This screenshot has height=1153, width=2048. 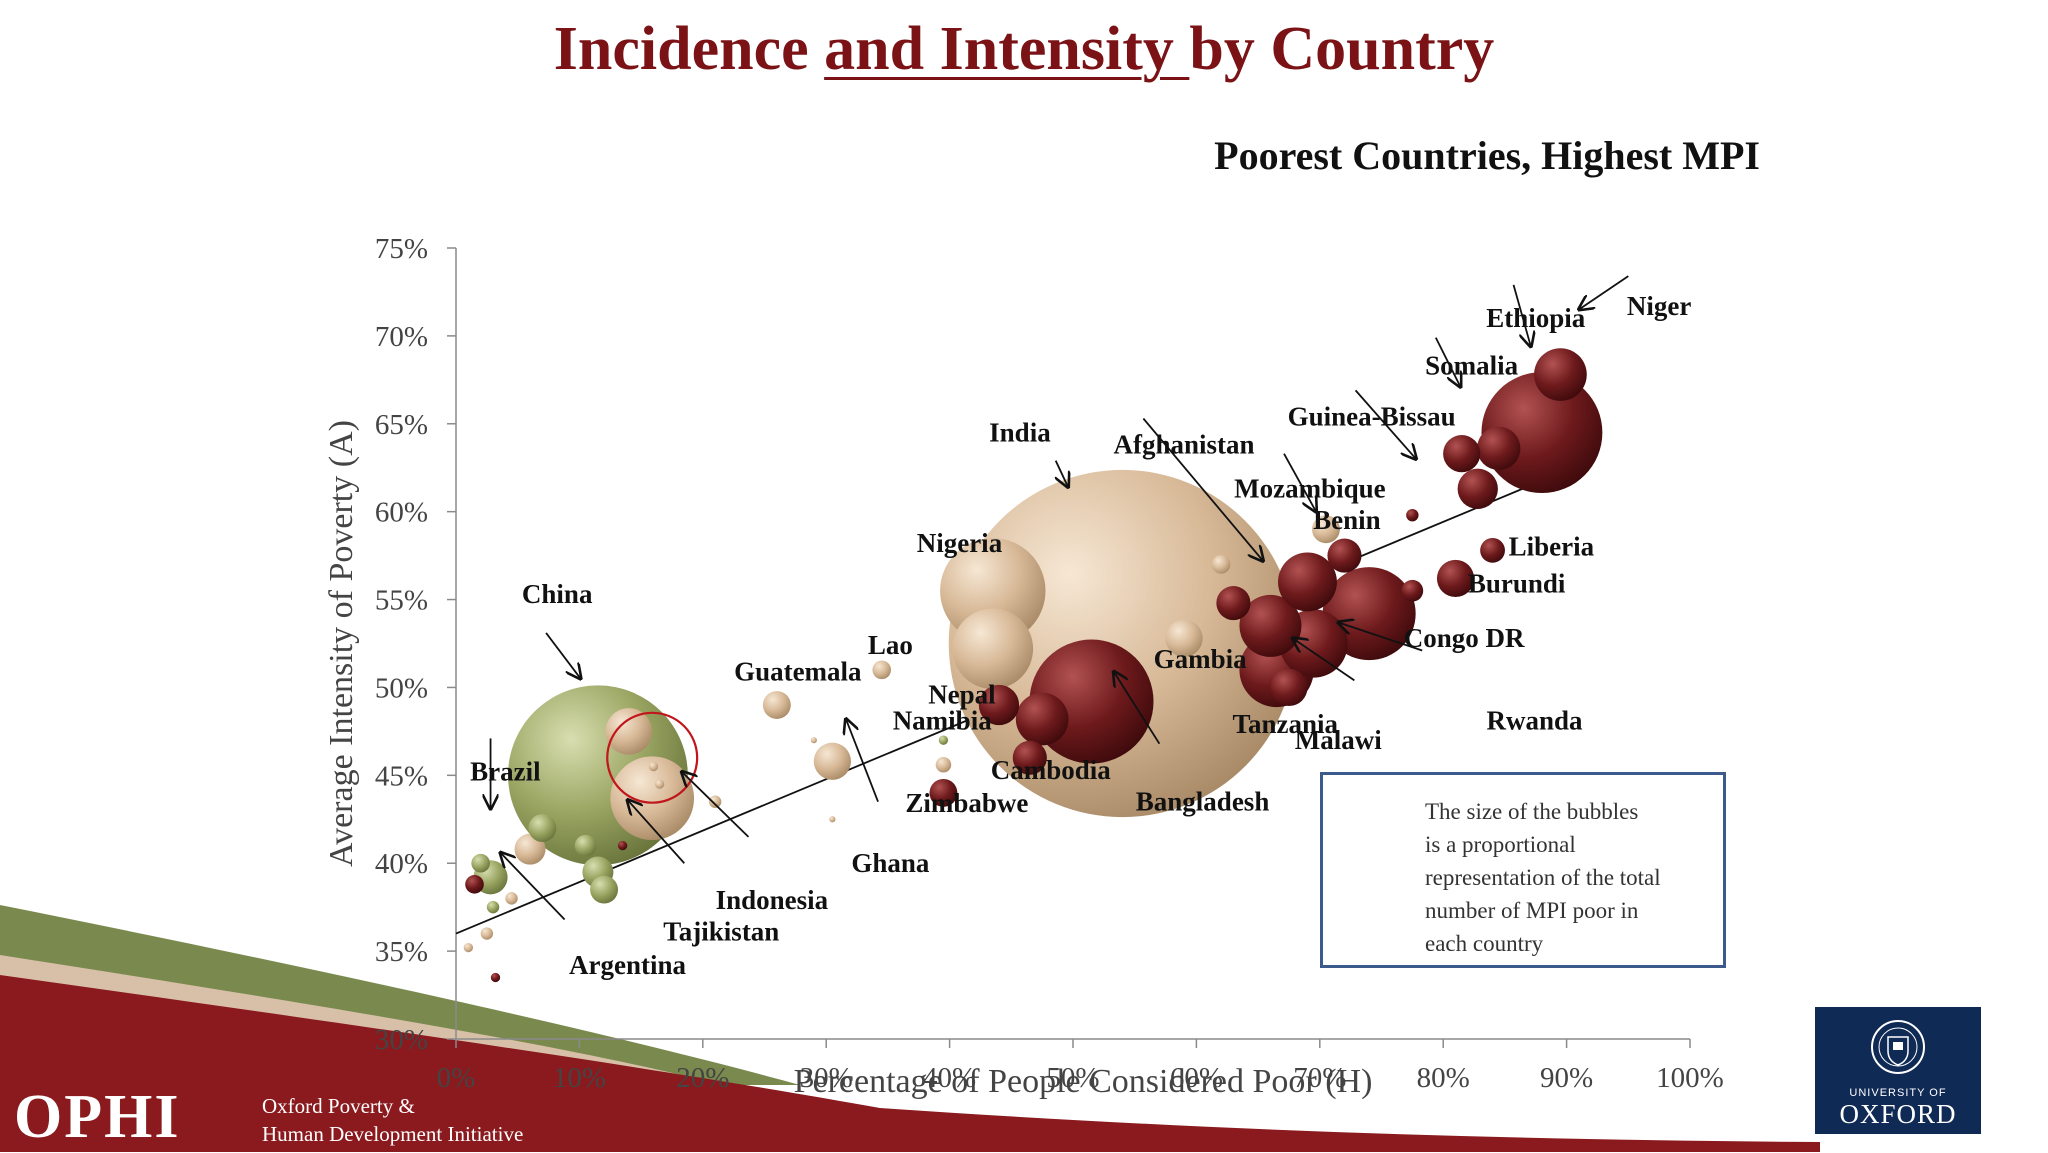 I want to click on oxford-crest-icon, so click(x=1898, y=1047).